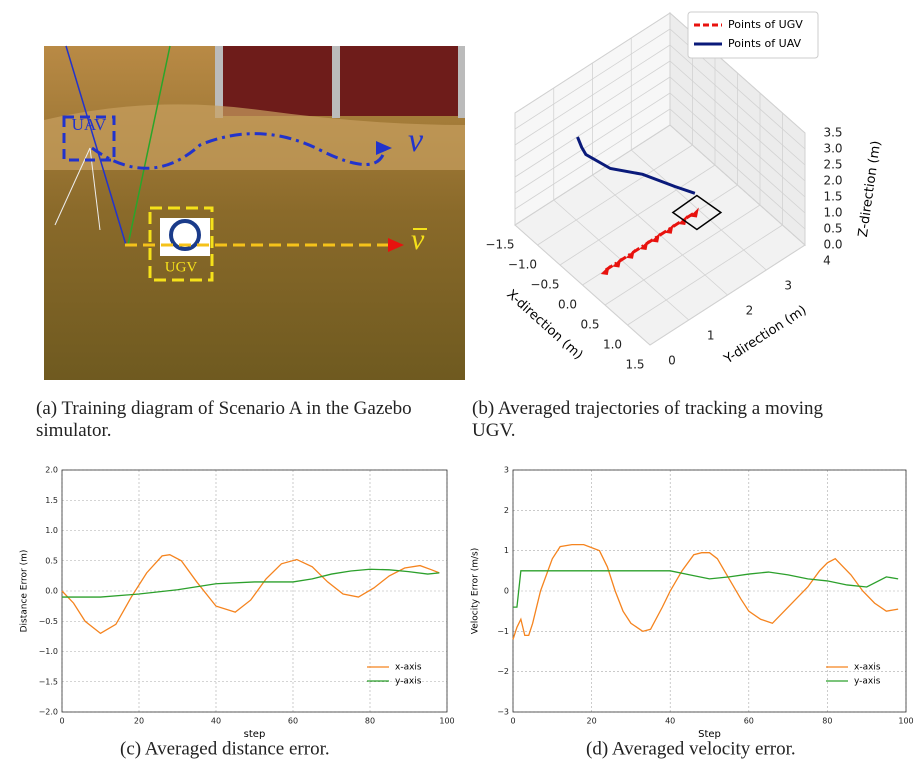 This screenshot has width=918, height=771. Describe the element at coordinates (476, 591) in the screenshot. I see `y-axis-label: Velocity Error (m/s)` at that location.